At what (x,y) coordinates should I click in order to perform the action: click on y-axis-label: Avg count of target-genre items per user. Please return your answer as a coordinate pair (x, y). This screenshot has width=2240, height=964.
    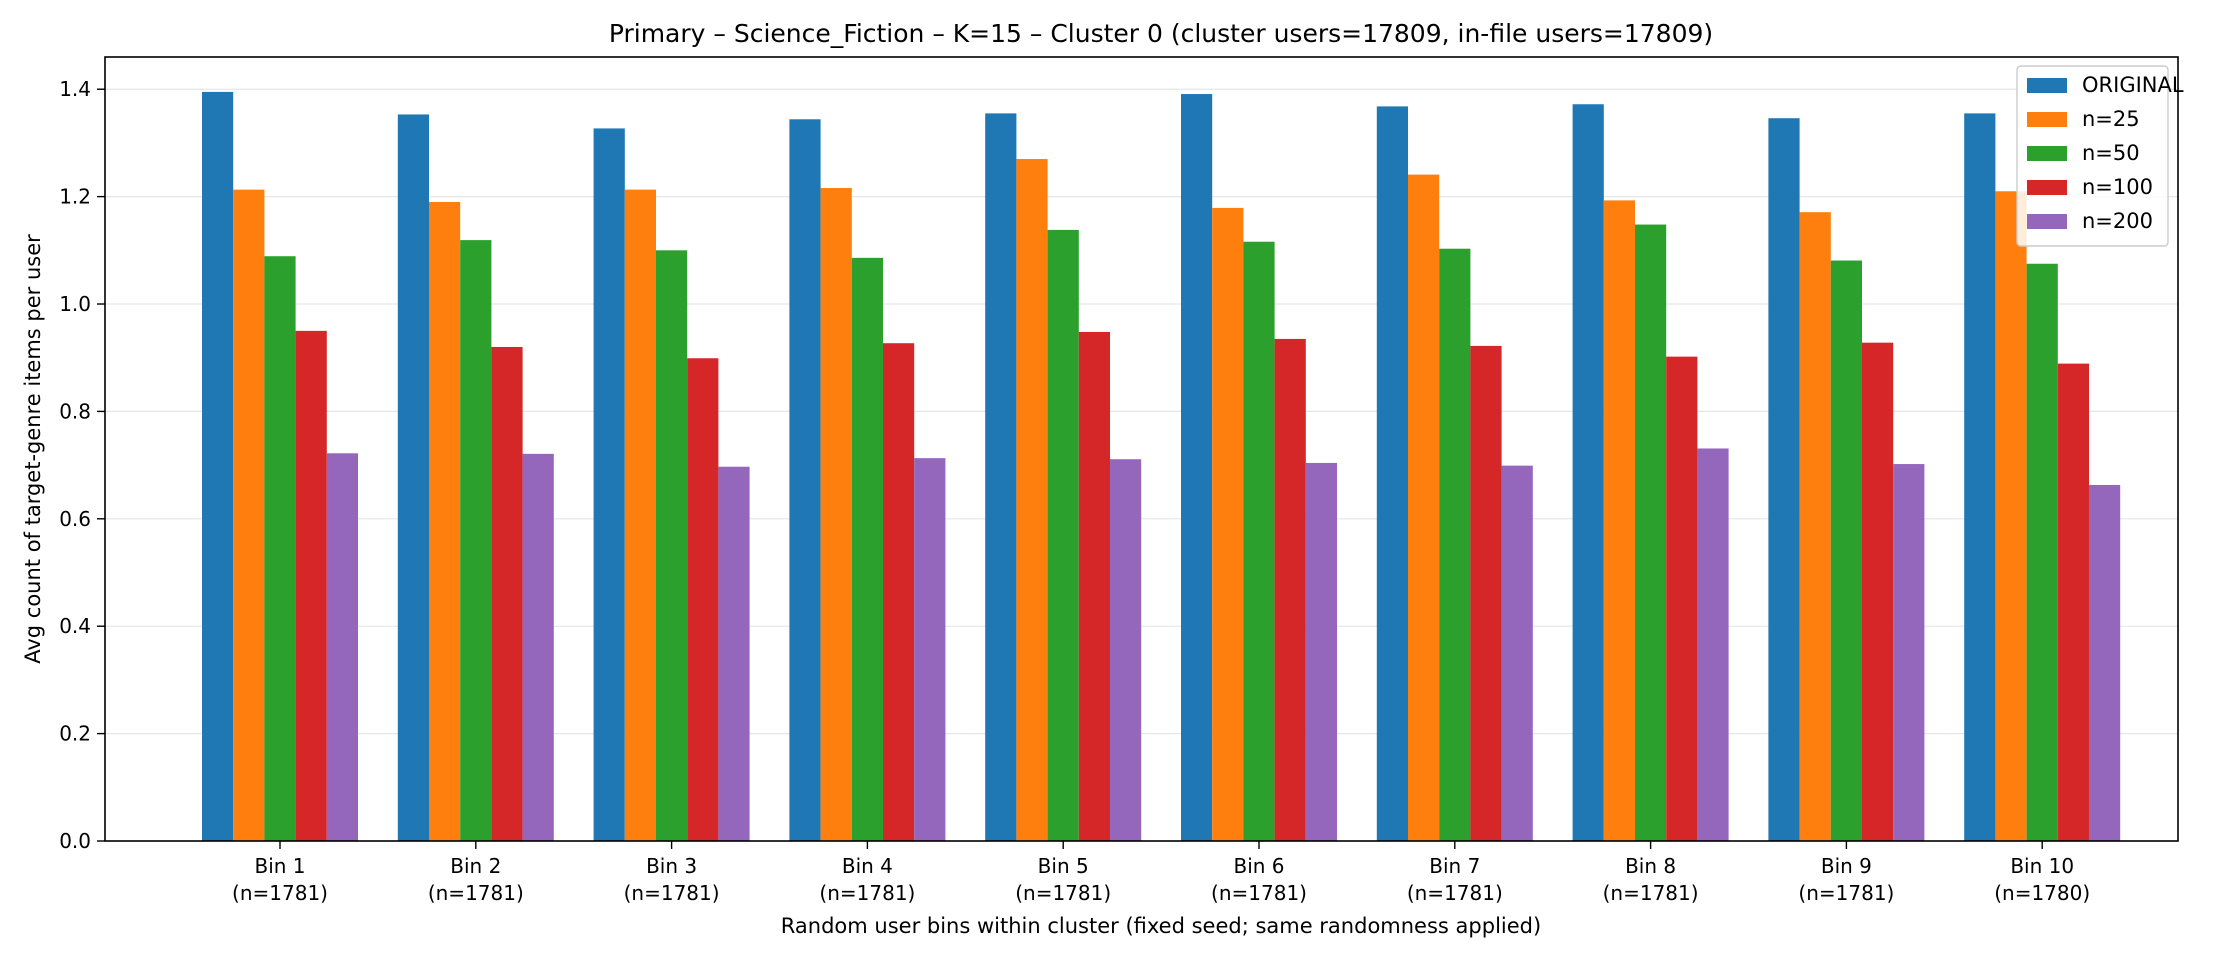
    Looking at the image, I should click on (33, 449).